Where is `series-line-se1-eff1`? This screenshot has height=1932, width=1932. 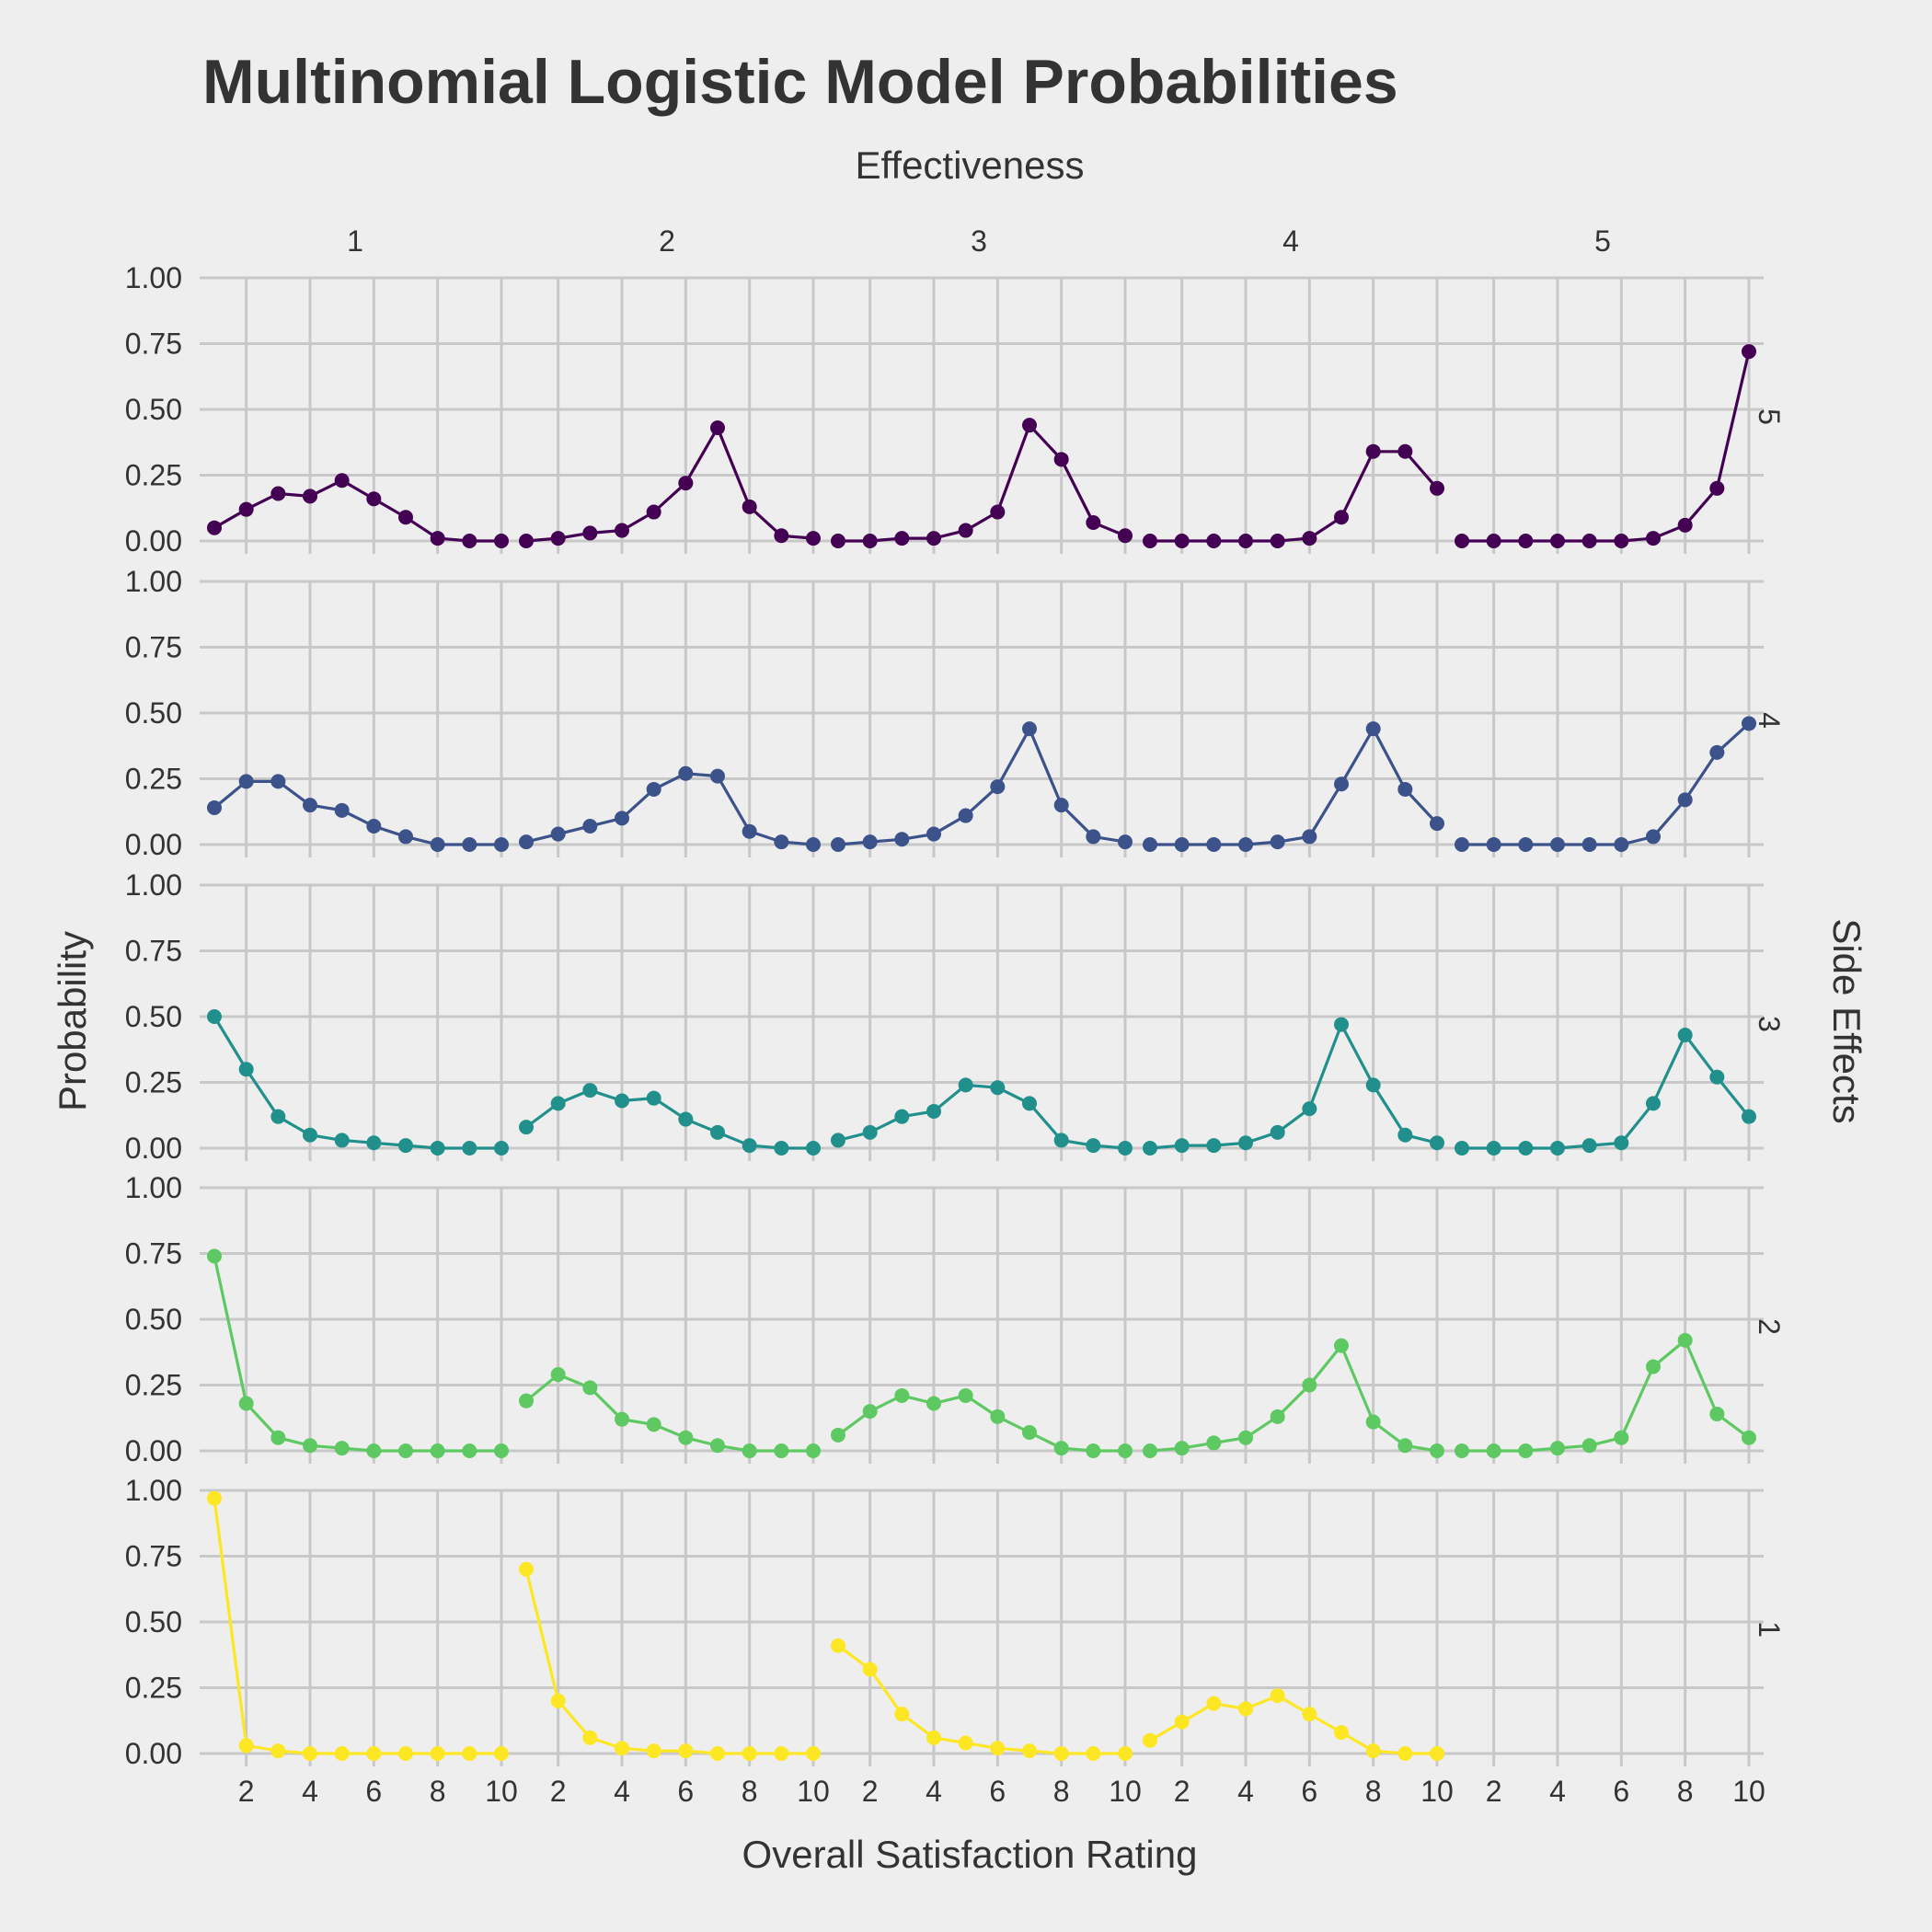
series-line-se1-eff1 is located at coordinates (357, 1626).